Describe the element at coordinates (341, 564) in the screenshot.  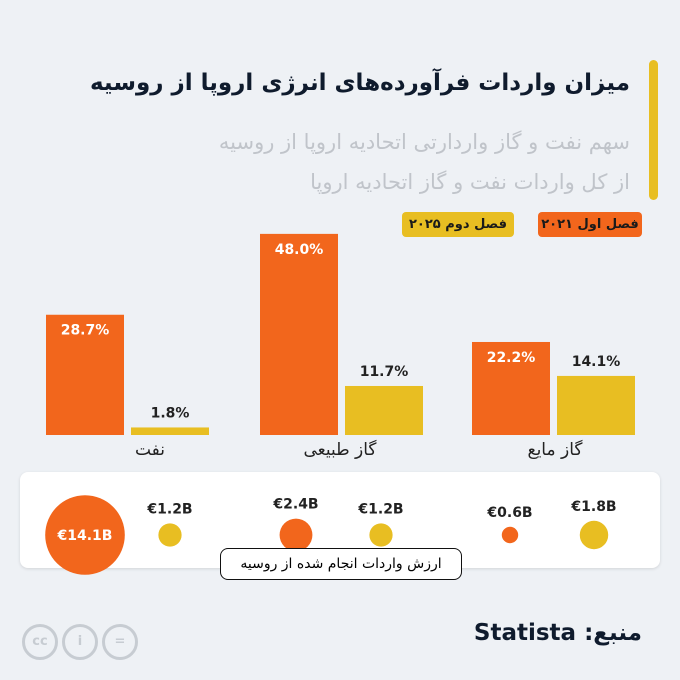
I see `import-value-label: ارزش واردات انجام شده از روسیه` at that location.